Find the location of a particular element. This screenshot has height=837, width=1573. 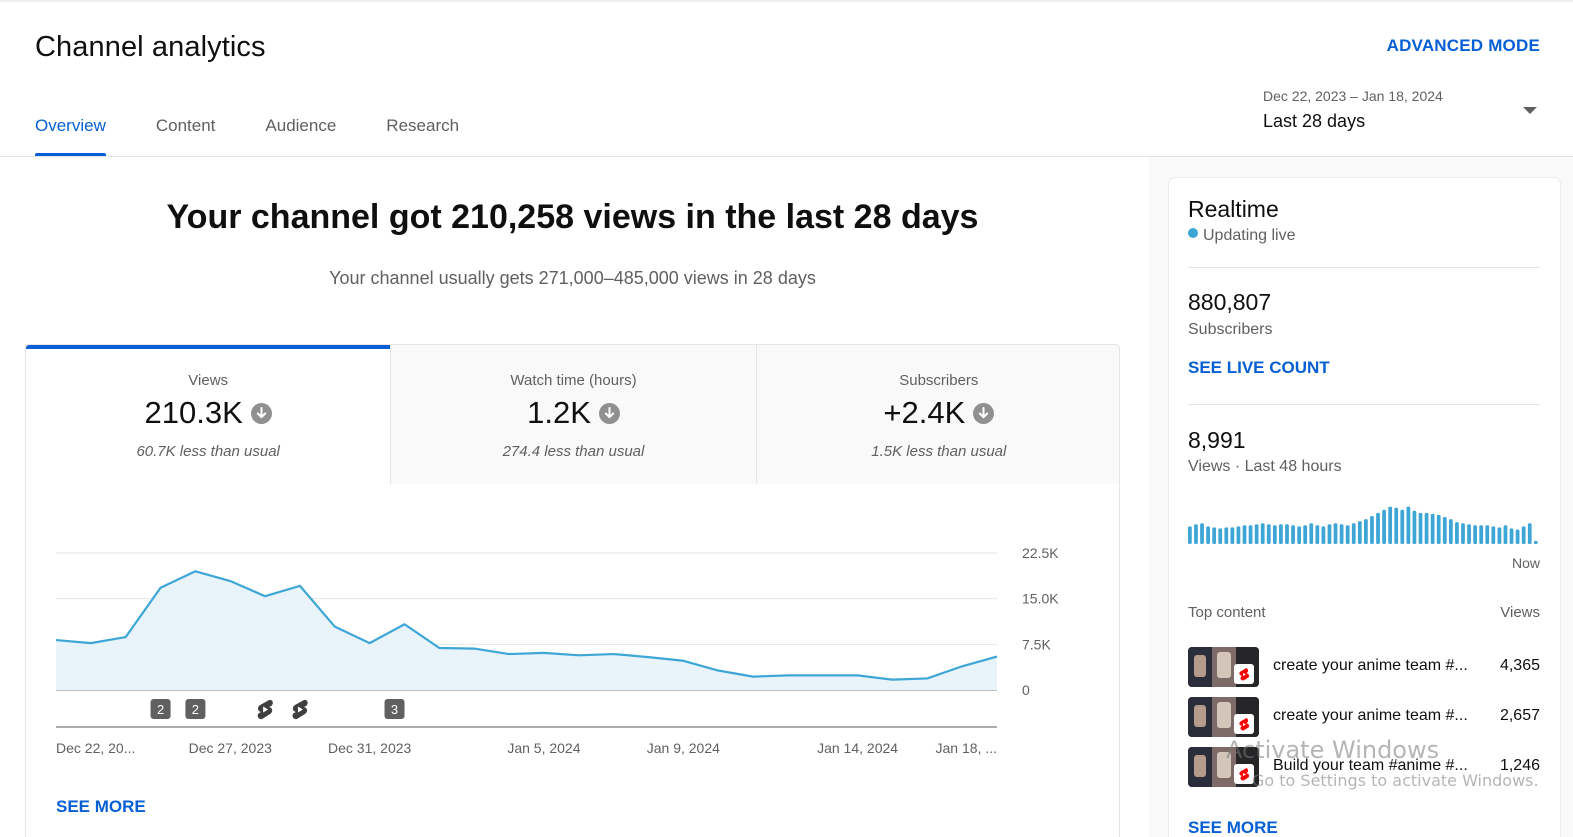

see-live-count-button: SEE LIVE COUNT is located at coordinates (1259, 367).